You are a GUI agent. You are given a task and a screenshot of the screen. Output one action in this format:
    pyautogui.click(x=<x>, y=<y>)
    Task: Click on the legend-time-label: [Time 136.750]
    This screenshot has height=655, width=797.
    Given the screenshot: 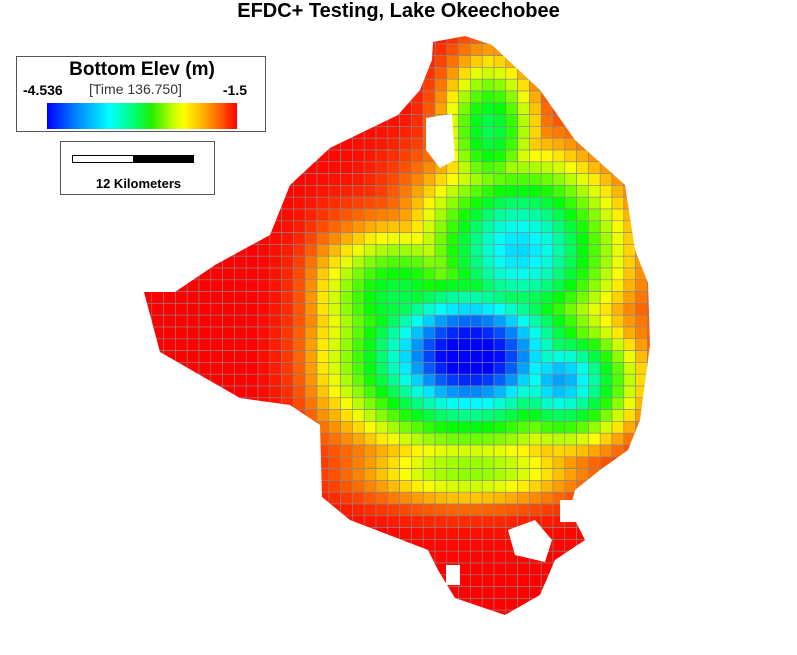 What is the action you would take?
    pyautogui.click(x=135, y=89)
    